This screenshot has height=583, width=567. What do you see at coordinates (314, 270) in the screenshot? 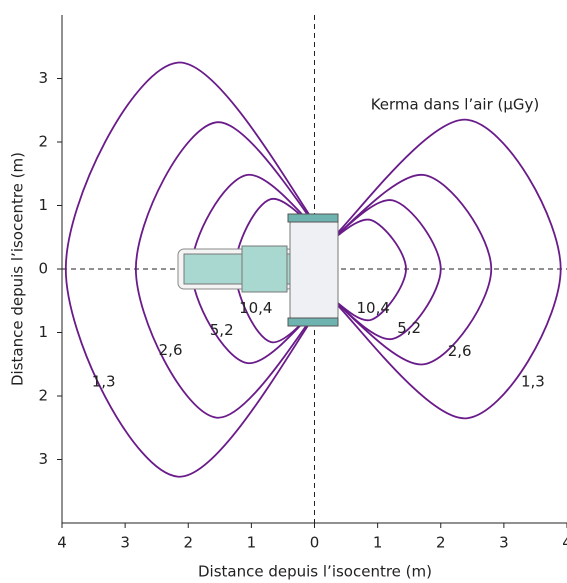
I see `detector` at bounding box center [314, 270].